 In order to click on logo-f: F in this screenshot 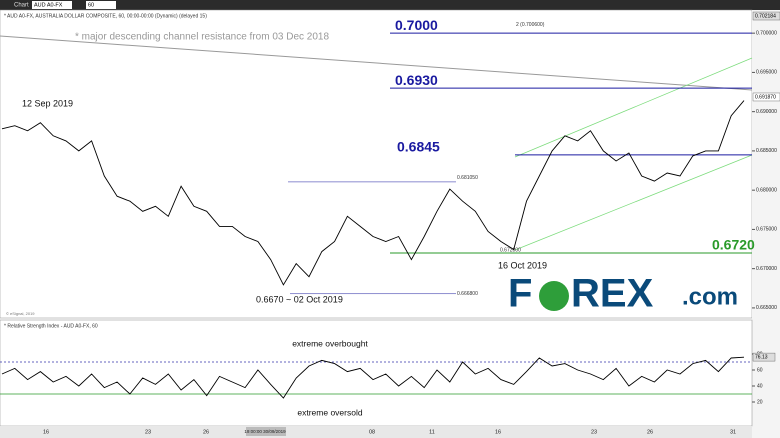, I will do `click(520, 294)`.